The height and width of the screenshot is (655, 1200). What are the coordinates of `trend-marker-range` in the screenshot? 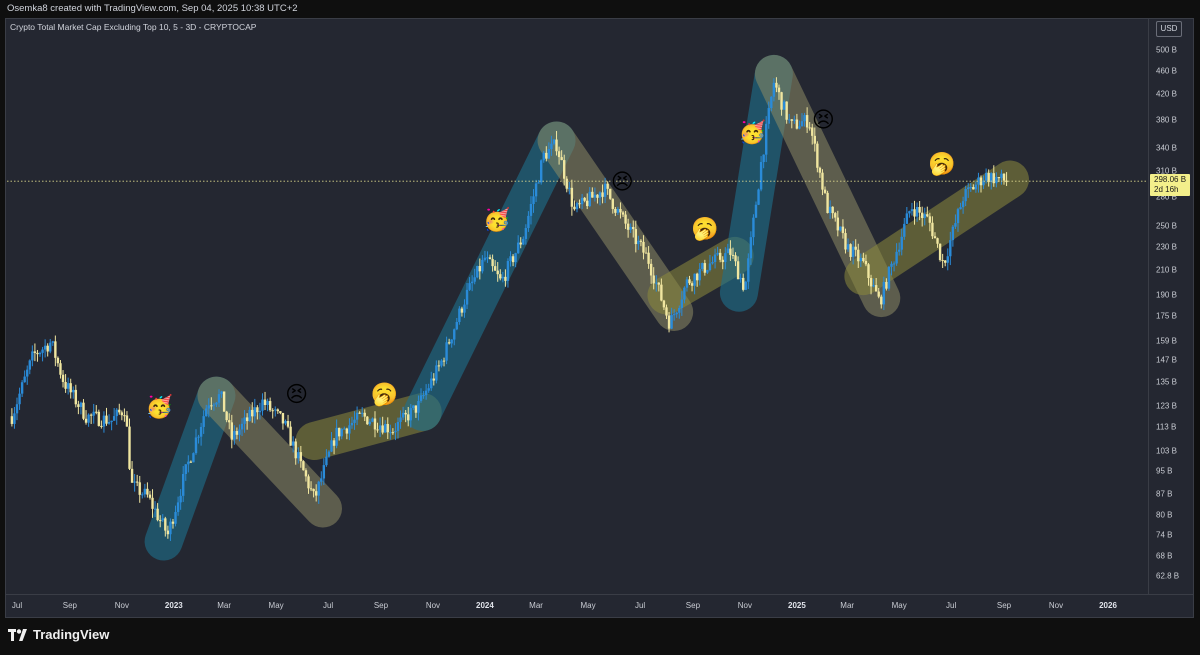 It's located at (936, 228).